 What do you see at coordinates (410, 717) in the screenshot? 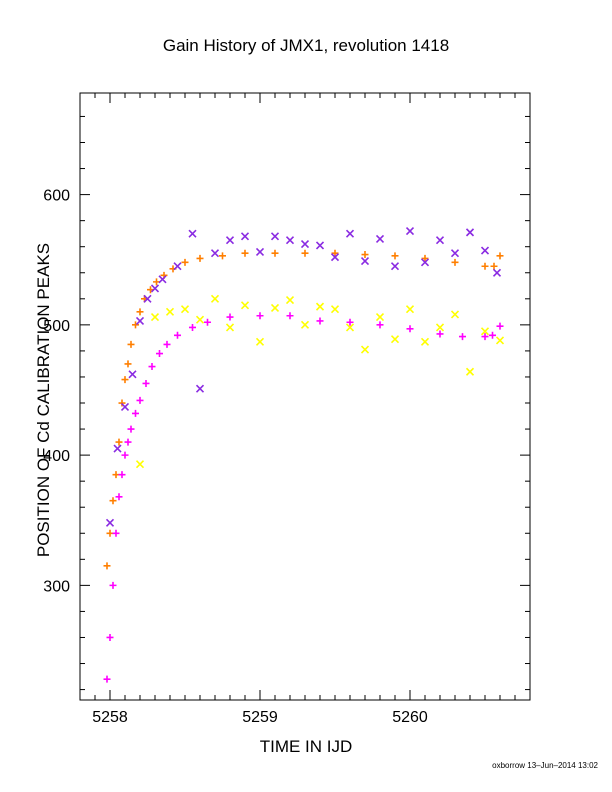
I see `x-tick-label: 5260` at bounding box center [410, 717].